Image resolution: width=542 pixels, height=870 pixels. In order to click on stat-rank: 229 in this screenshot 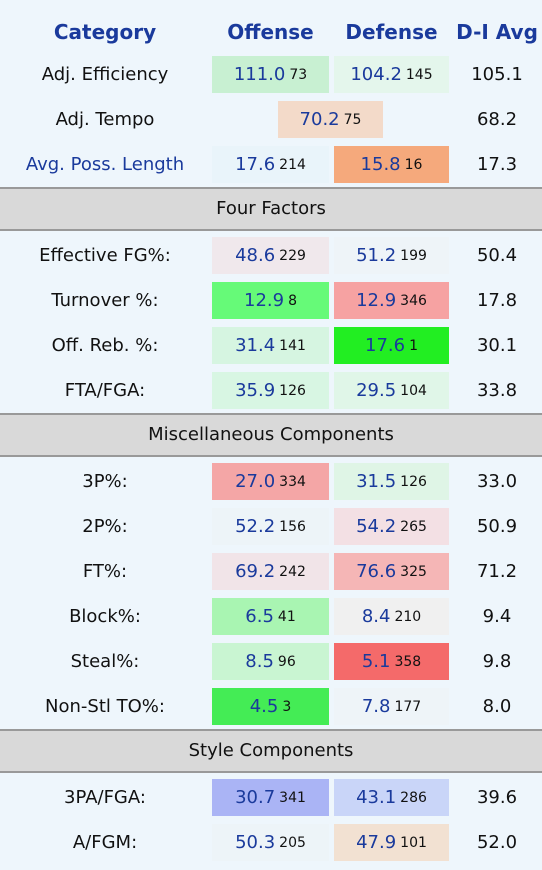, I will do `click(292, 255)`.